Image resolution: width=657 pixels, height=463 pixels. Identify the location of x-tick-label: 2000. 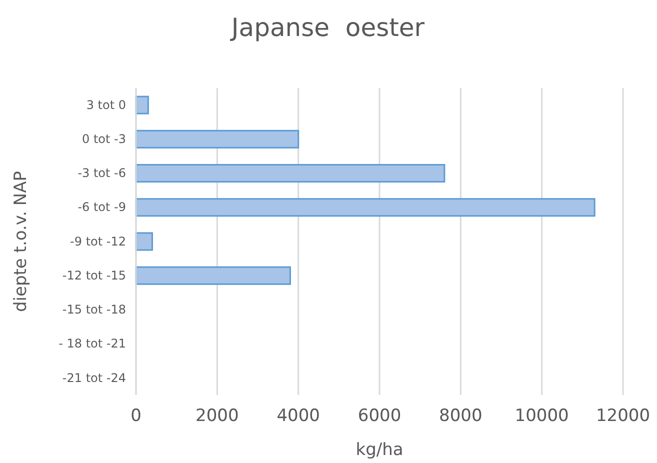
(217, 416).